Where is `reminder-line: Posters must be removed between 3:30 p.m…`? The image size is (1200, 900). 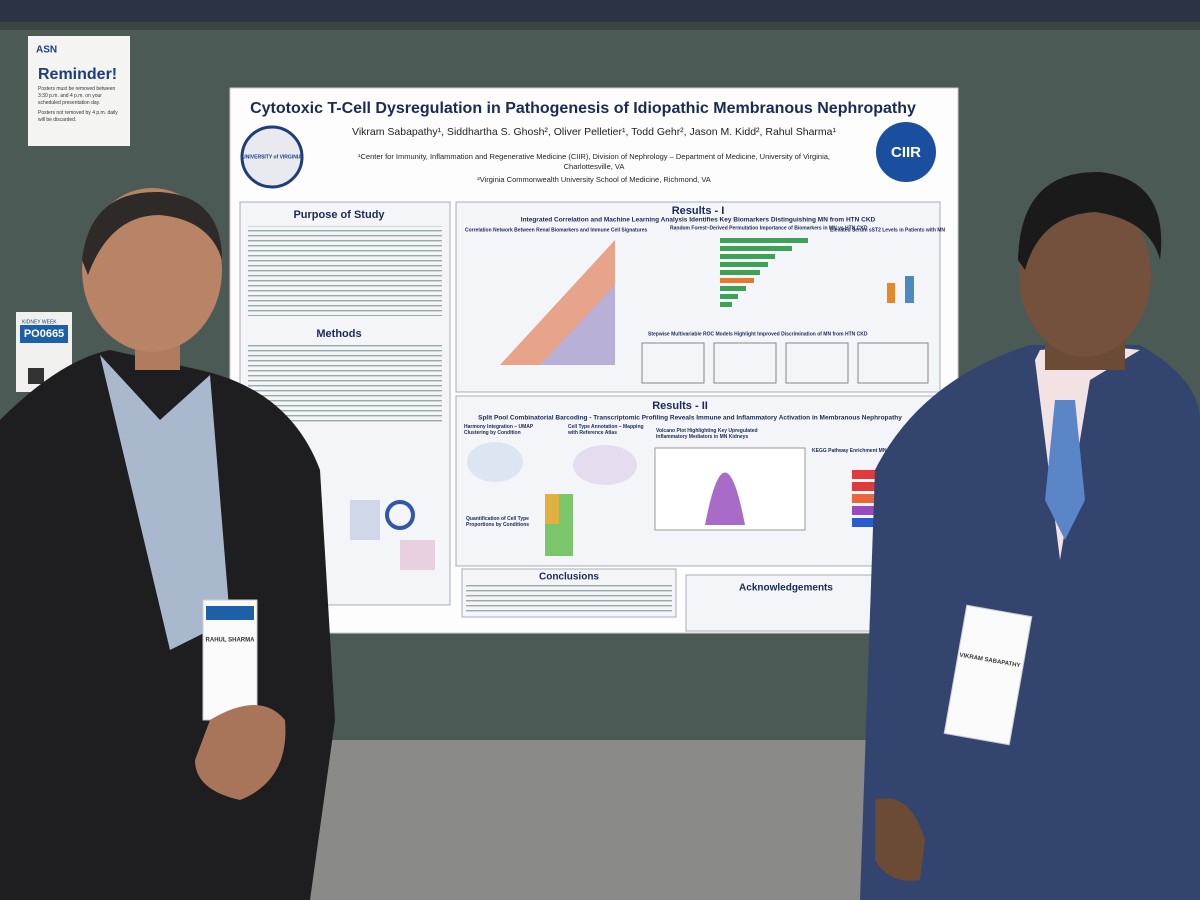 reminder-line: Posters must be removed between 3:30 p.m… is located at coordinates (77, 96).